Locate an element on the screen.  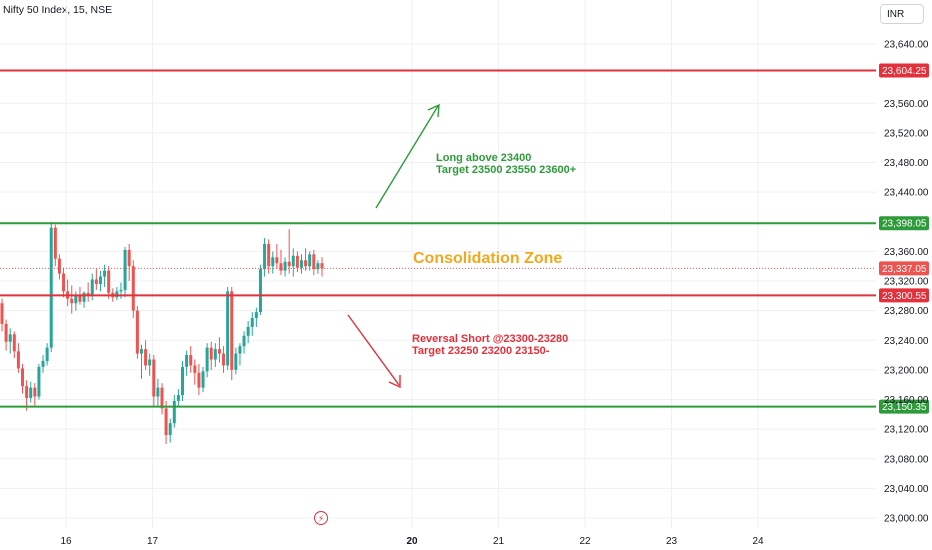
candlestick-series is located at coordinates (162, 332).